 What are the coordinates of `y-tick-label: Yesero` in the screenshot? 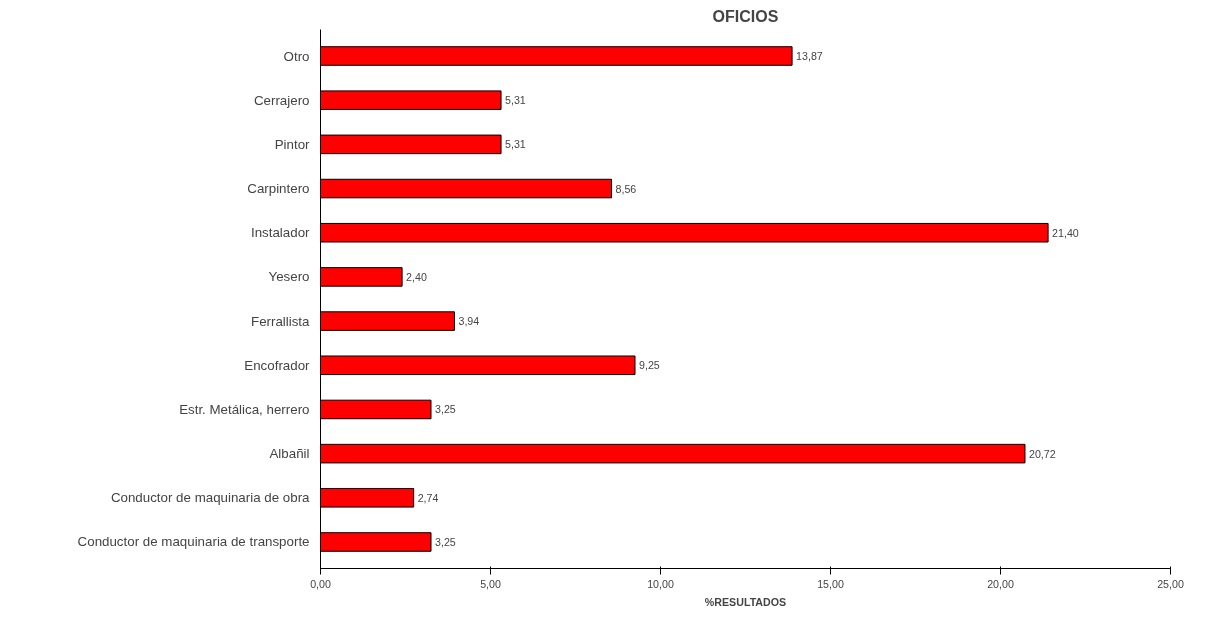 It's located at (289, 277).